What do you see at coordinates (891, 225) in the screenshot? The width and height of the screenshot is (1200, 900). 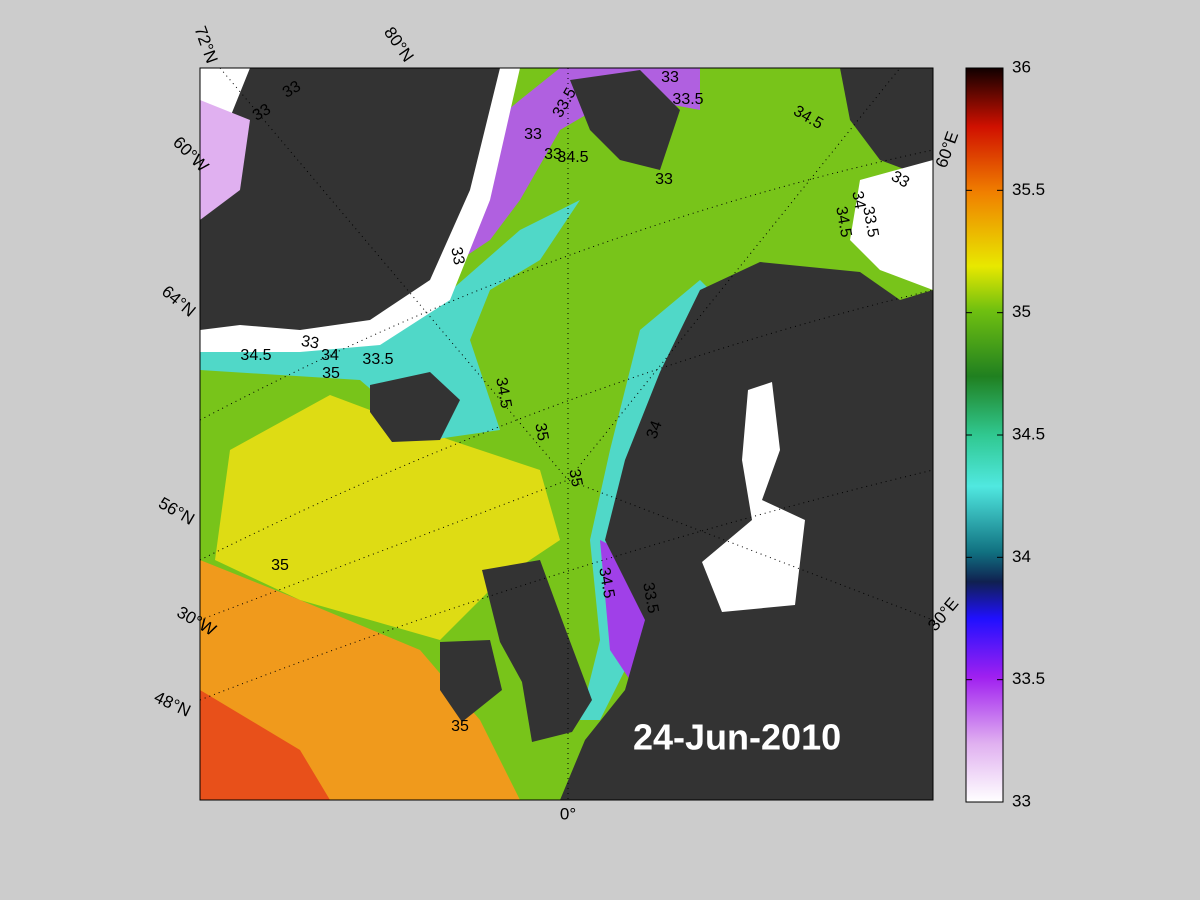 I see `white-sea` at bounding box center [891, 225].